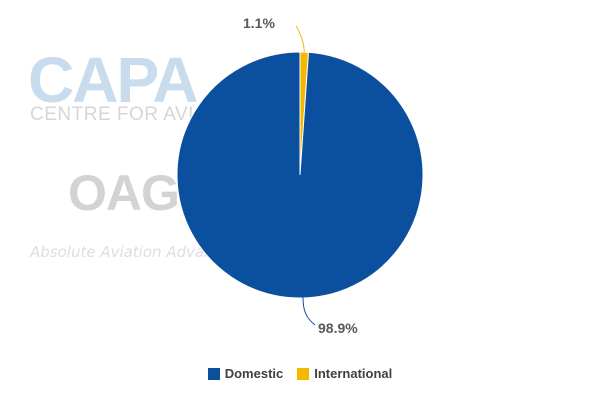 The image size is (600, 400). What do you see at coordinates (213, 373) in the screenshot?
I see `legend-swatch-domestic` at bounding box center [213, 373].